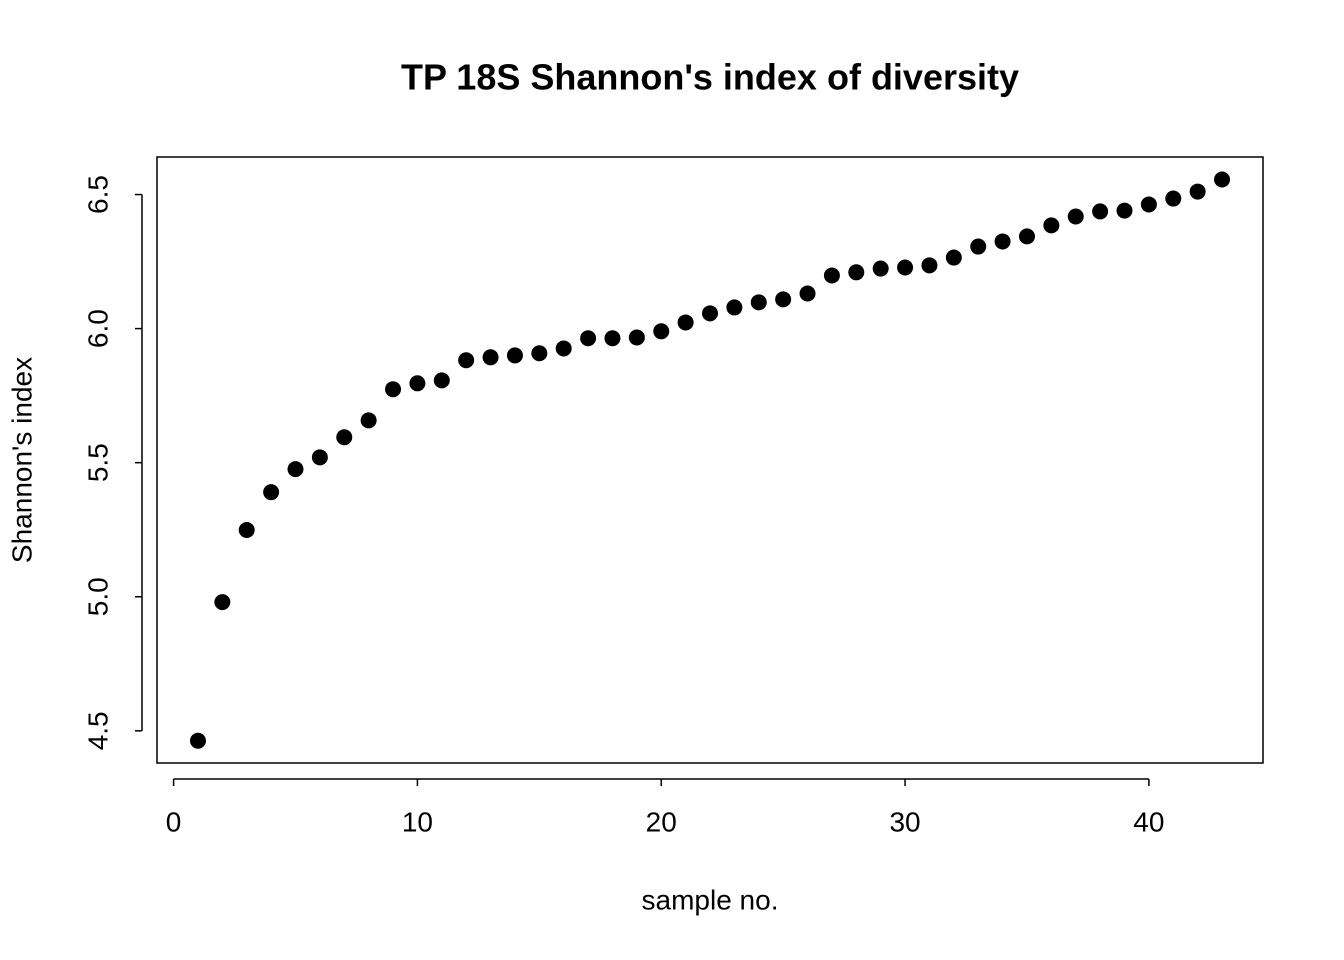 The image size is (1344, 960). Describe the element at coordinates (97, 328) in the screenshot. I see `y-tick-label: 6.0` at that location.